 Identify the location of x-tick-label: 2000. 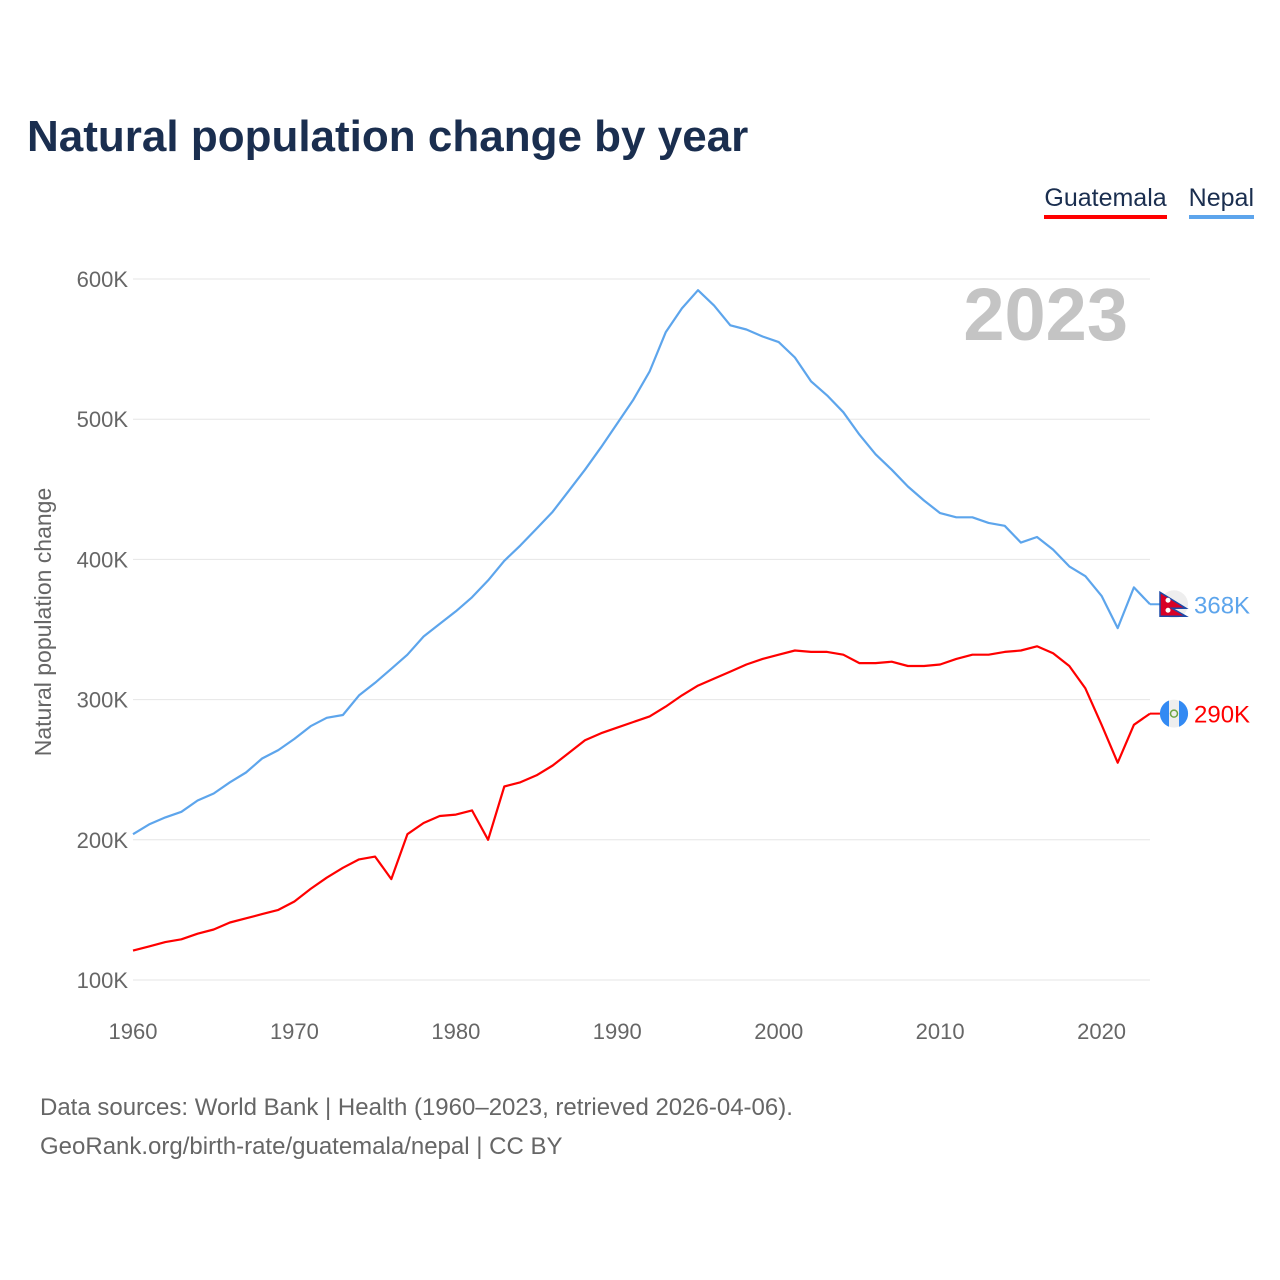
(778, 1031).